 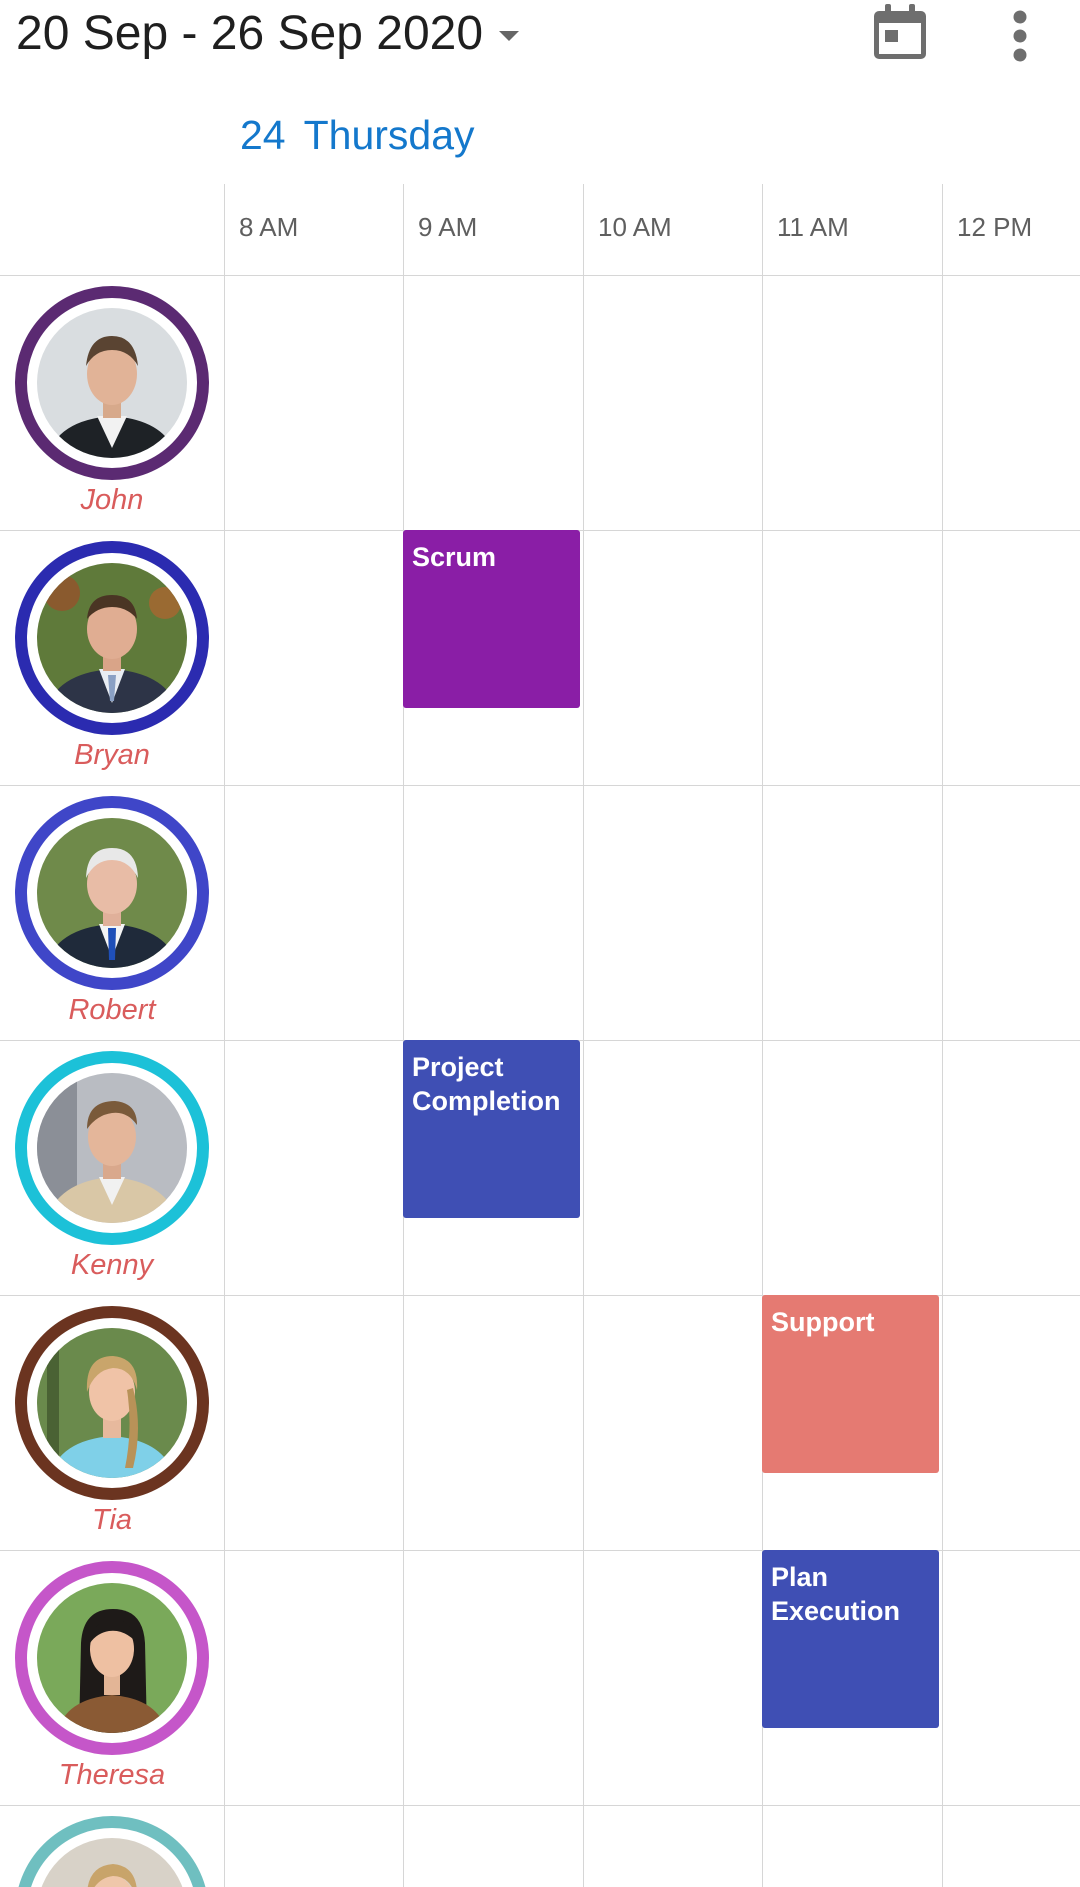 I want to click on appointment-title: Support, so click(x=823, y=1322).